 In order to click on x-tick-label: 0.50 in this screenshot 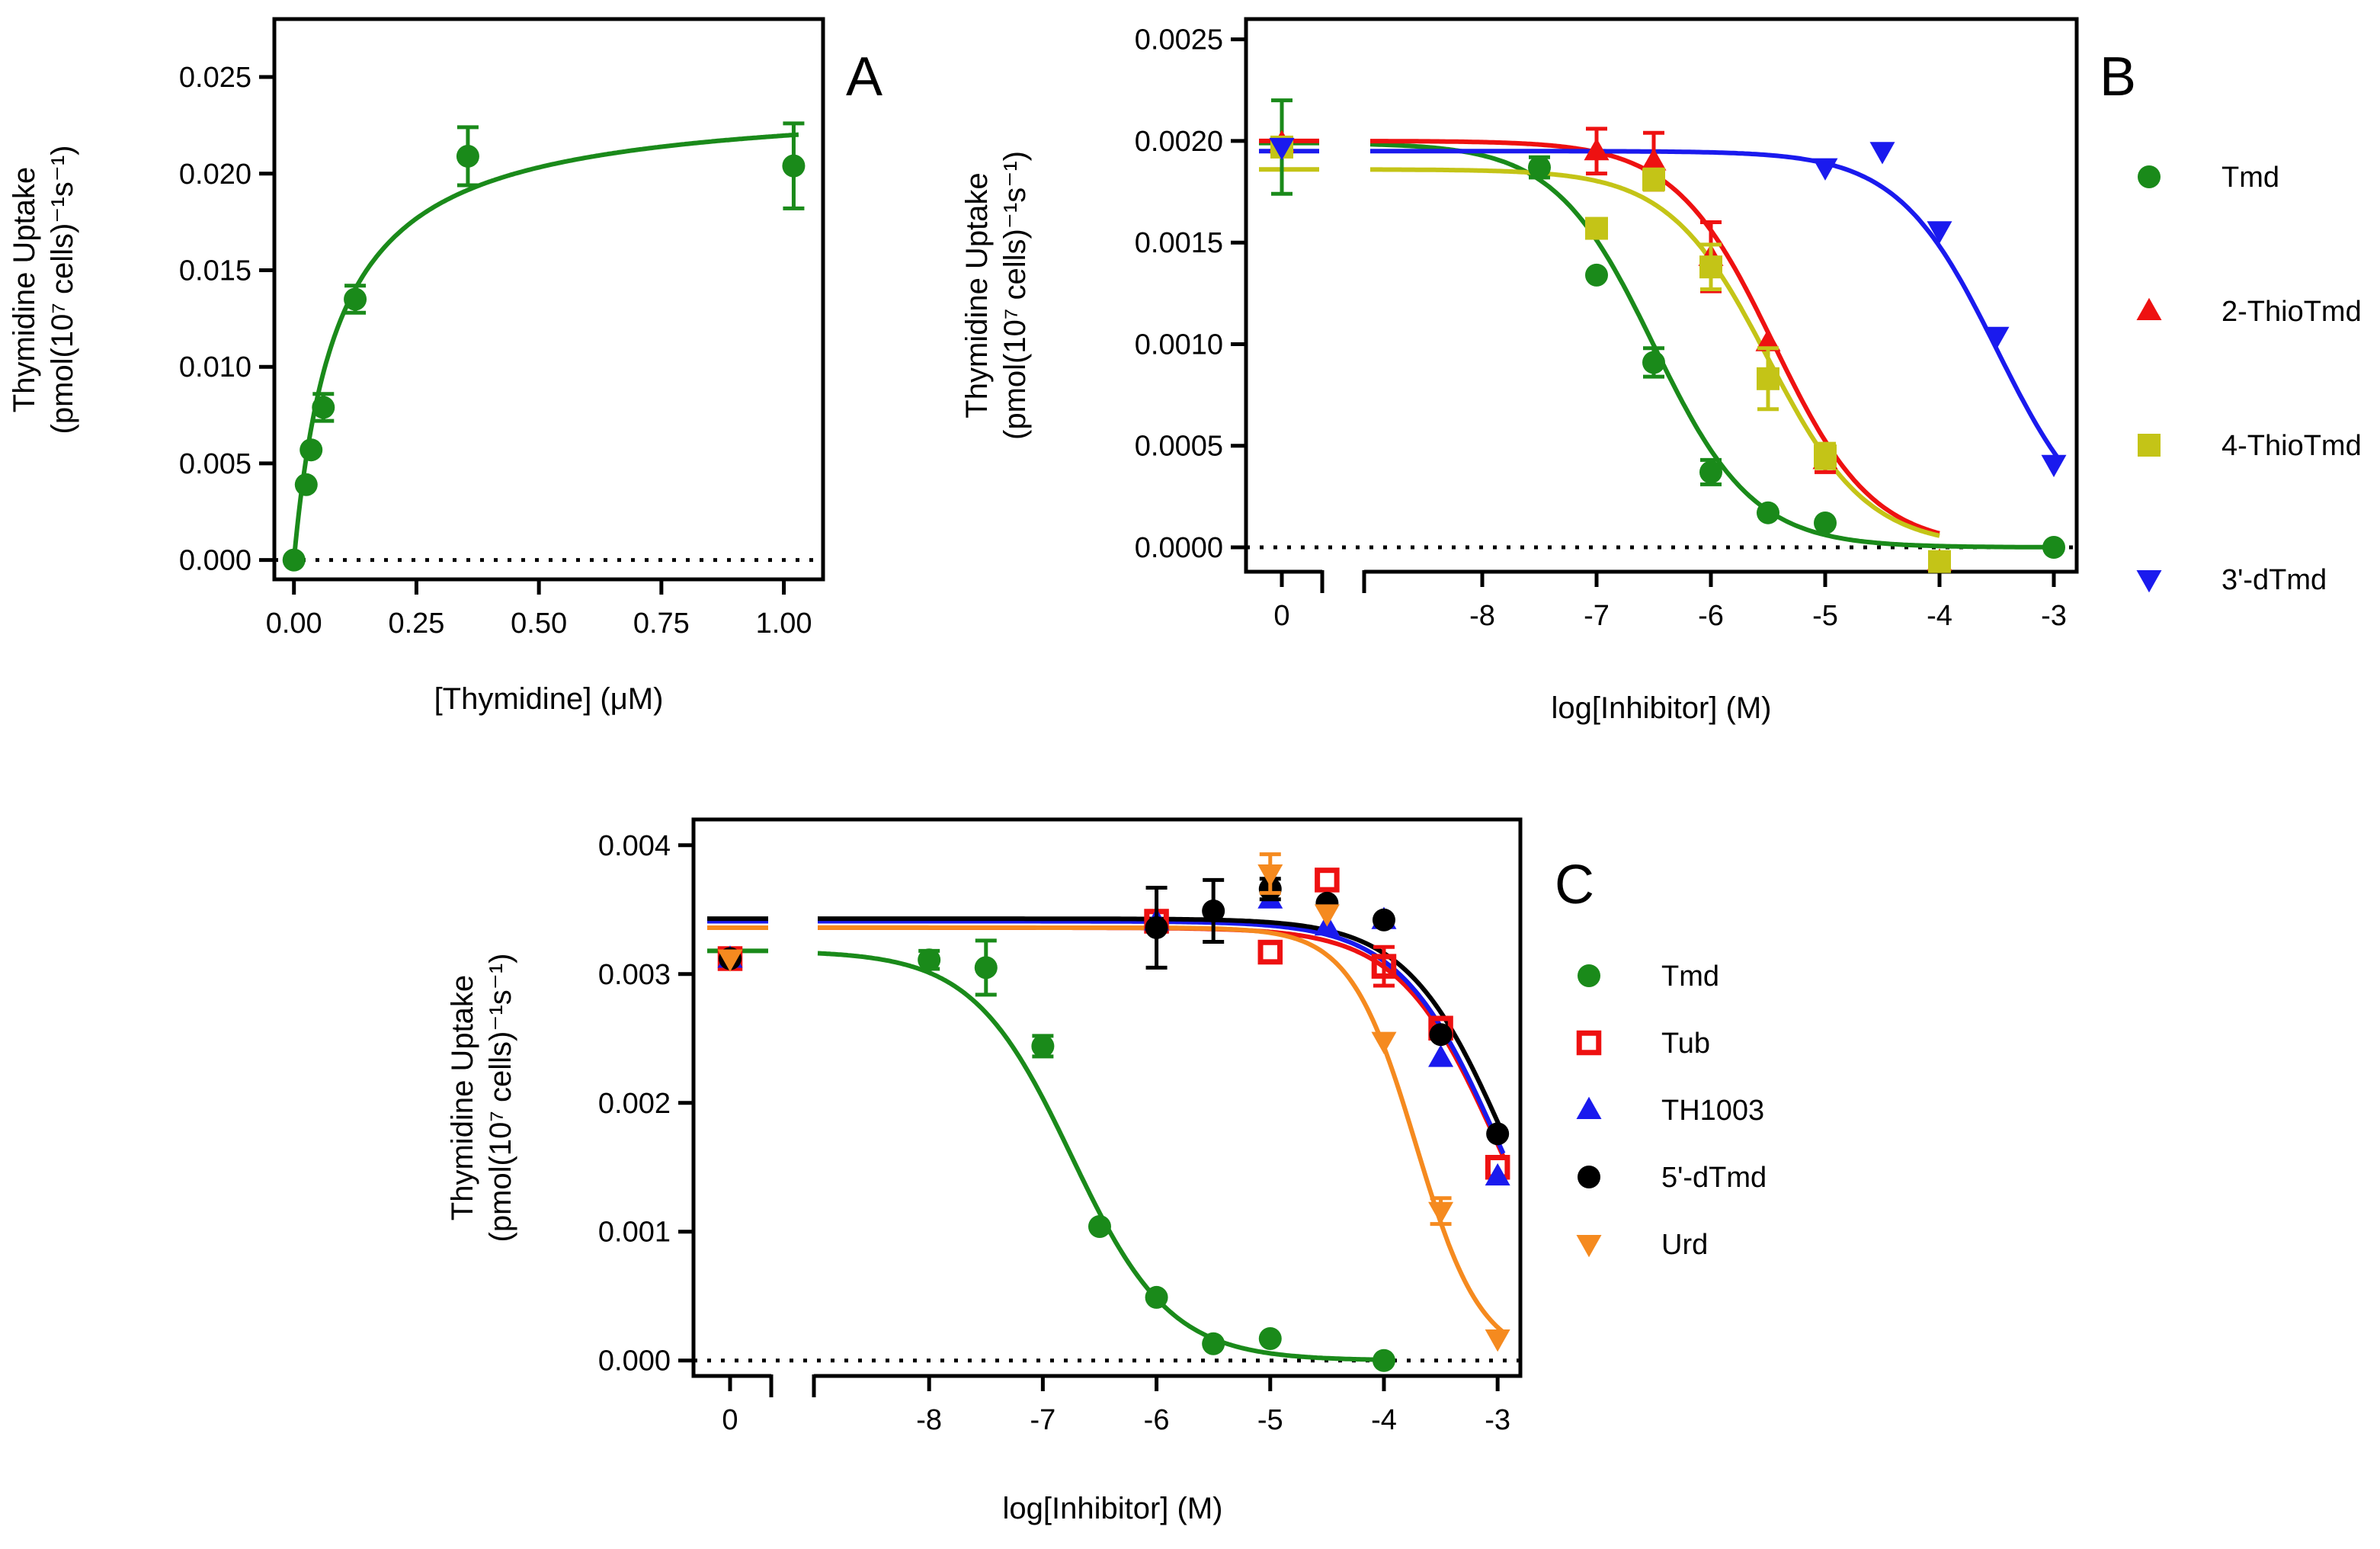, I will do `click(539, 624)`.